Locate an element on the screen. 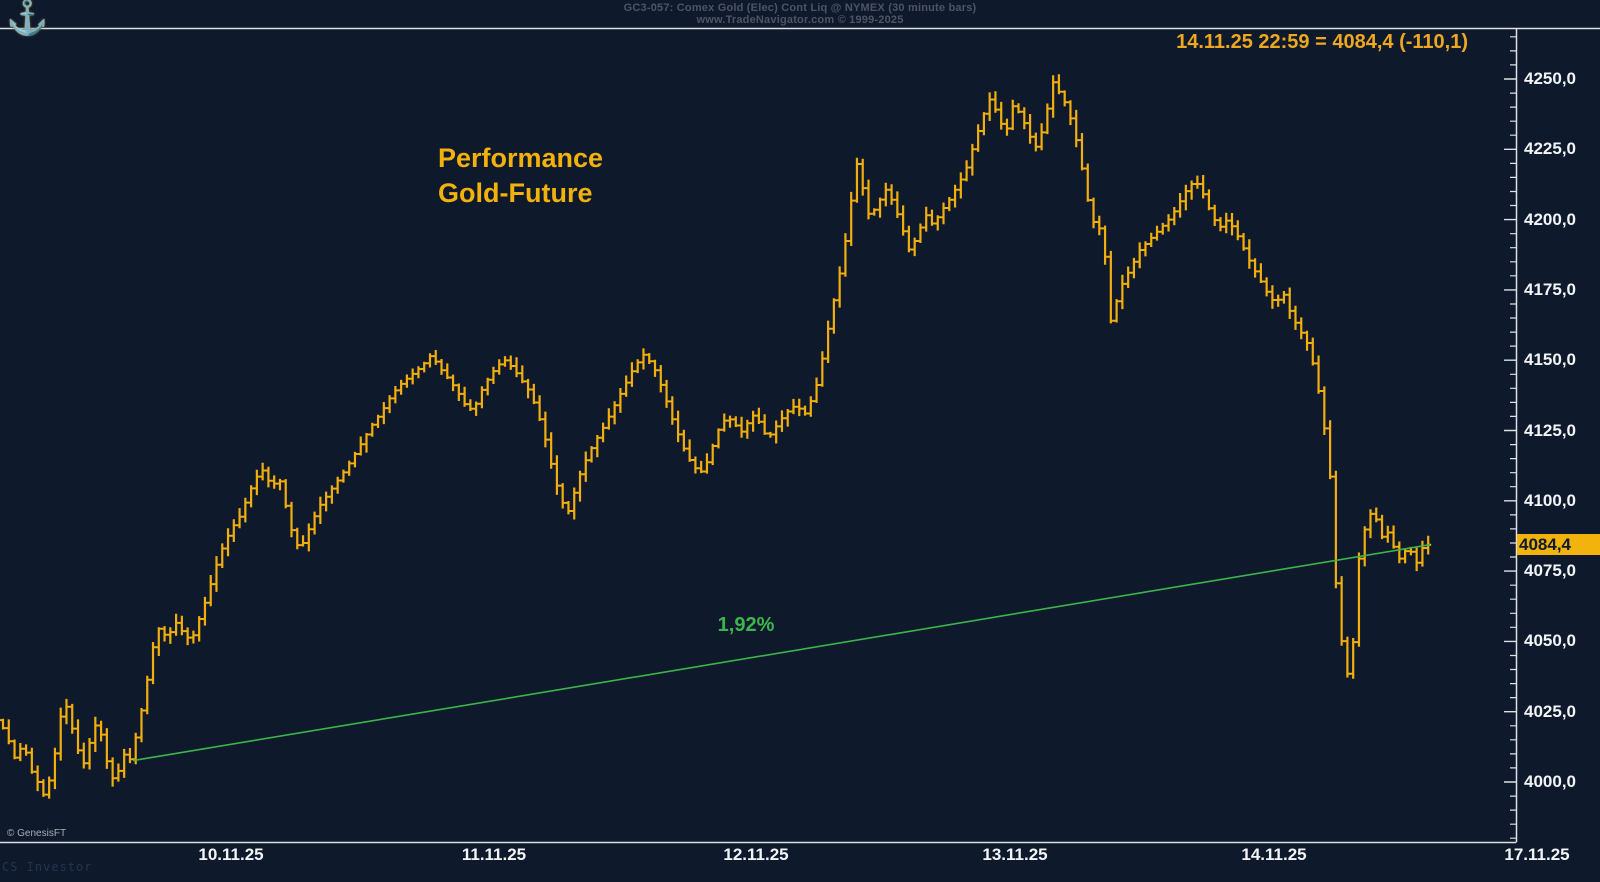  x-axis-label: 12.11.25 is located at coordinates (756, 854).